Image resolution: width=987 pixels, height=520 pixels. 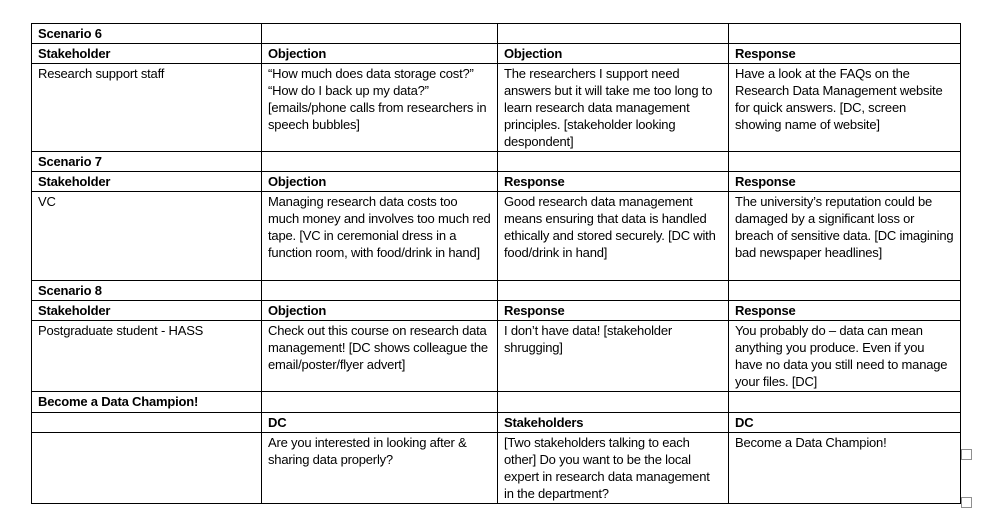 I want to click on table-cell-r5-c1: Stakeholder, so click(x=146, y=181).